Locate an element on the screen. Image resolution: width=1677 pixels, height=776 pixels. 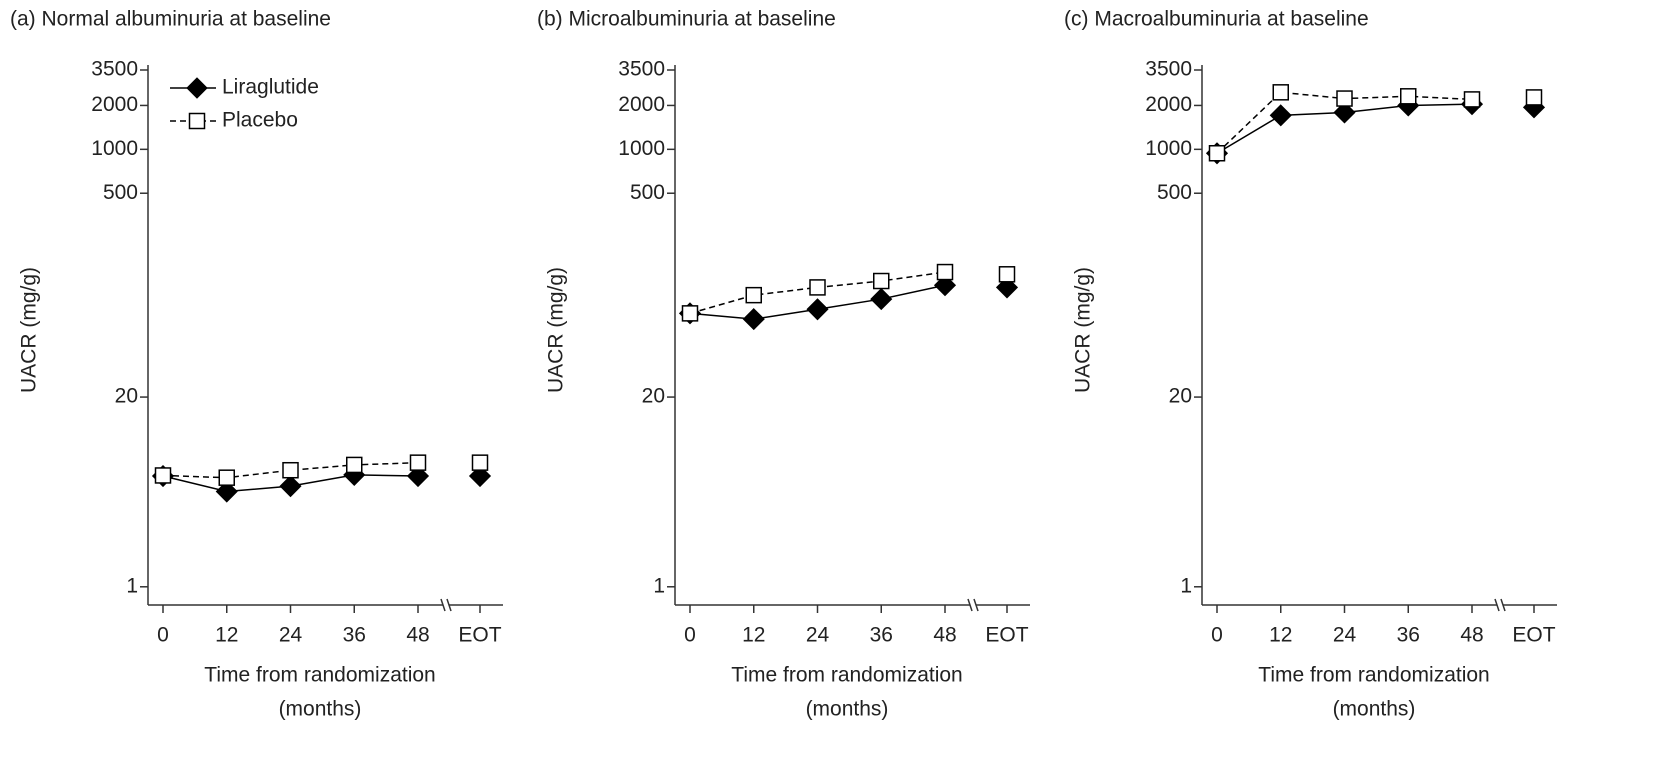
panel-title: (c) Macroalbuminuria at baseline is located at coordinates (1216, 19).